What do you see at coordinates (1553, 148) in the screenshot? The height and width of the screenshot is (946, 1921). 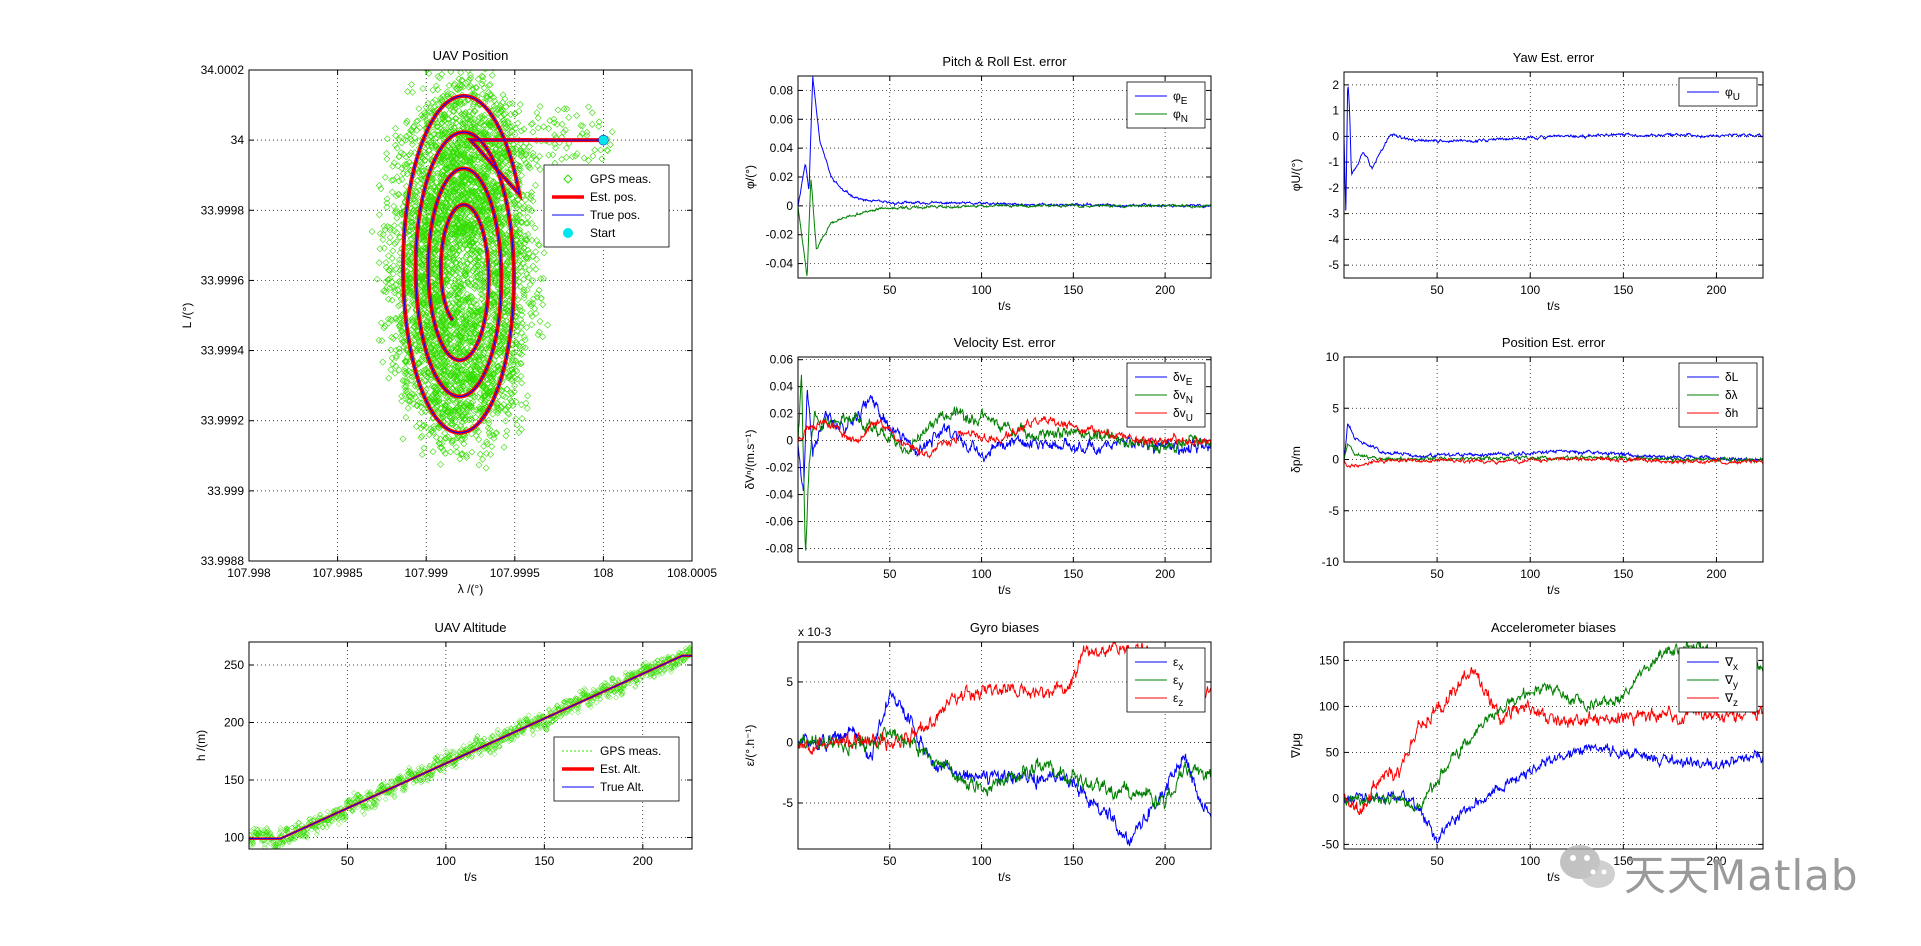 I see `series-group` at bounding box center [1553, 148].